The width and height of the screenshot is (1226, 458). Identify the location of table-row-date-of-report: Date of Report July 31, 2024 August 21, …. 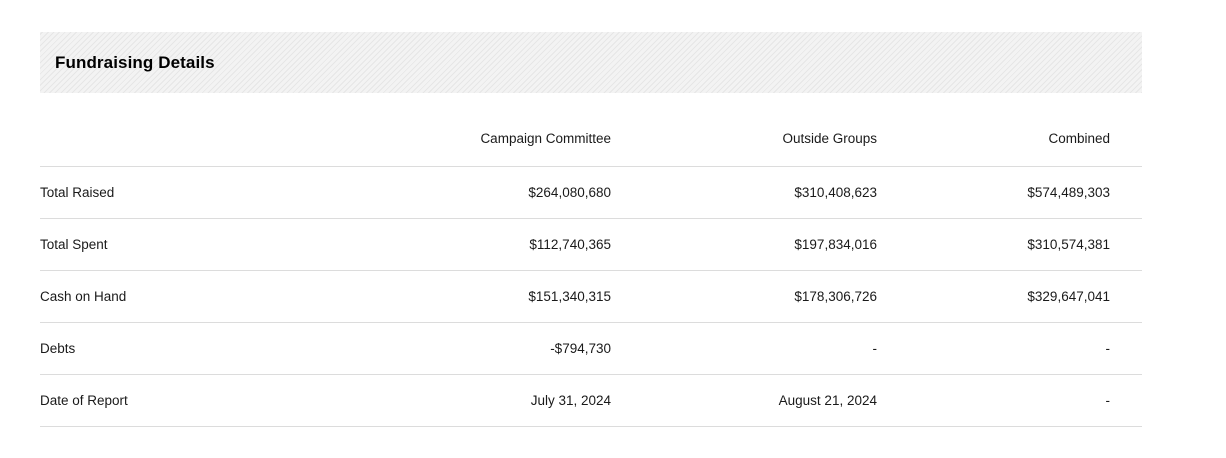
(591, 400).